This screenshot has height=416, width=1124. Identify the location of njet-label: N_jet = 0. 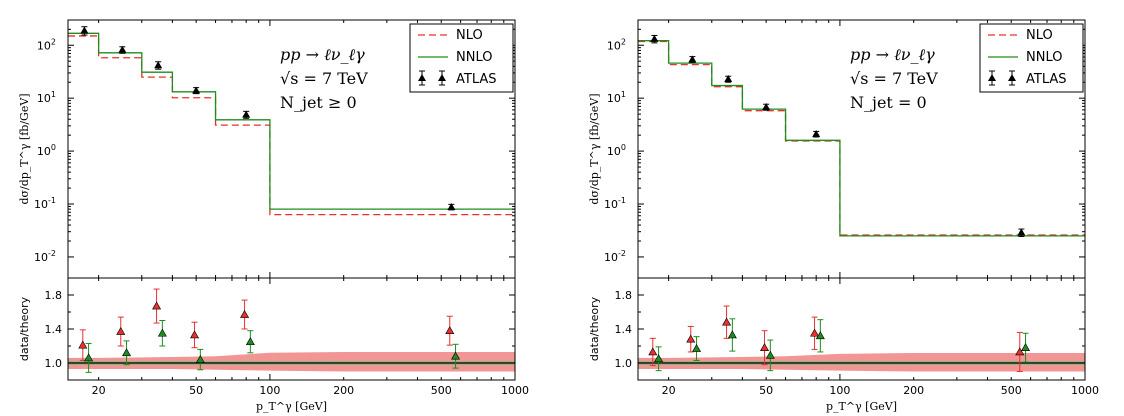
(888, 102).